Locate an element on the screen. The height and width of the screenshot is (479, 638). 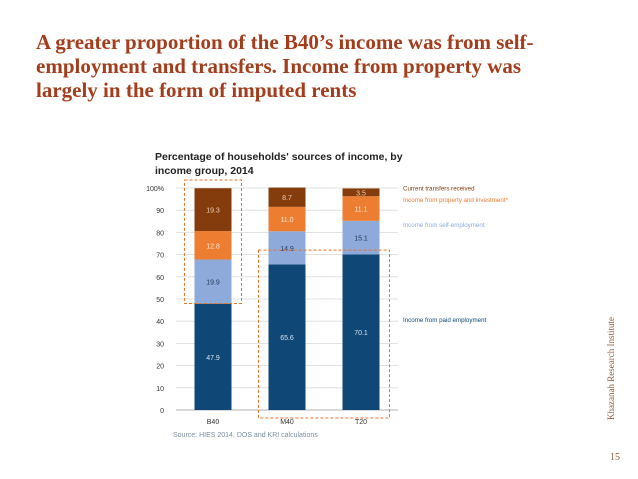
y-tick-label: 0 is located at coordinates (162, 411).